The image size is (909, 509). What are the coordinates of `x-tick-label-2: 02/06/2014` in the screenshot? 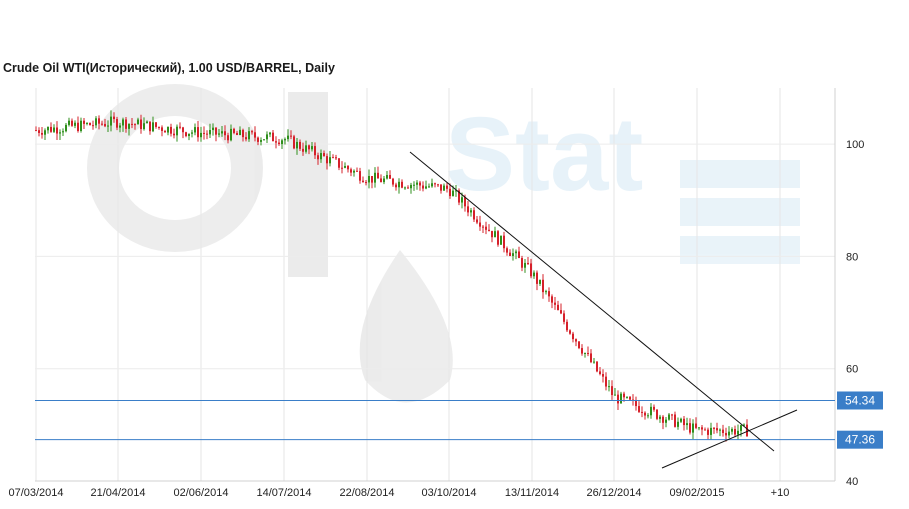 It's located at (200, 493).